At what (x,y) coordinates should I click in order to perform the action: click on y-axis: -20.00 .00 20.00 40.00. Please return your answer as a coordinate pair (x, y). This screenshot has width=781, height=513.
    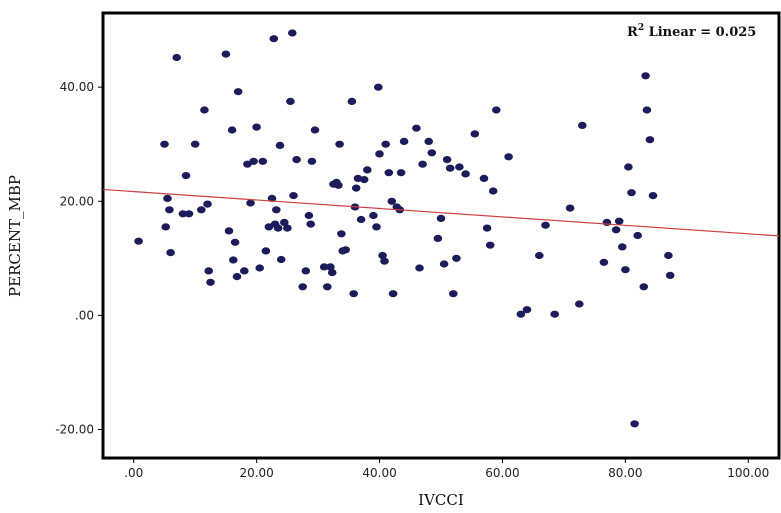
    Looking at the image, I should click on (79, 258).